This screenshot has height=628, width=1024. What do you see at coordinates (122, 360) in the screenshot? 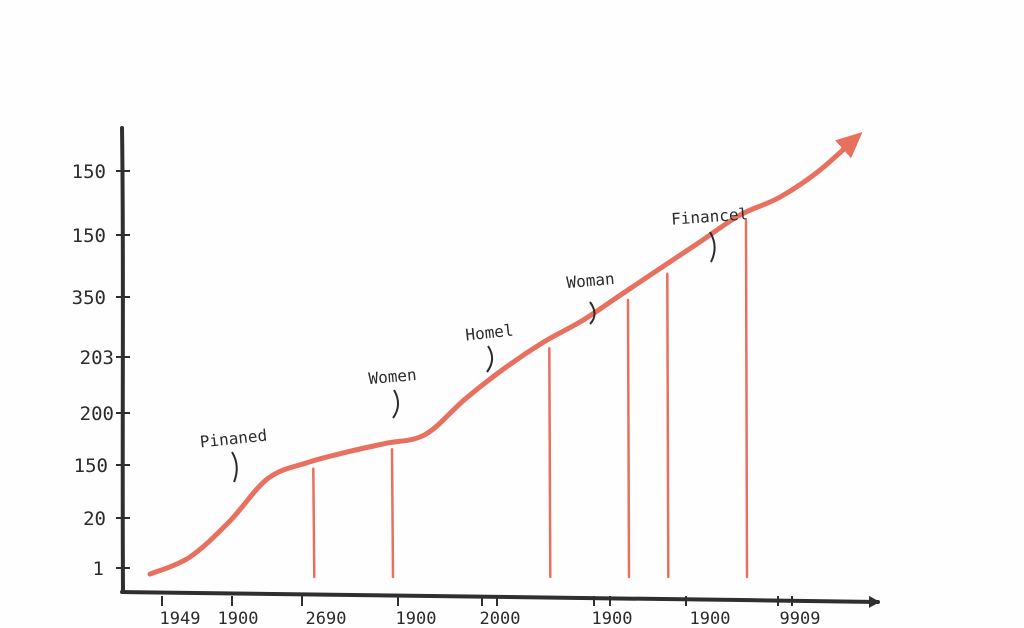
I see `y-axis` at bounding box center [122, 360].